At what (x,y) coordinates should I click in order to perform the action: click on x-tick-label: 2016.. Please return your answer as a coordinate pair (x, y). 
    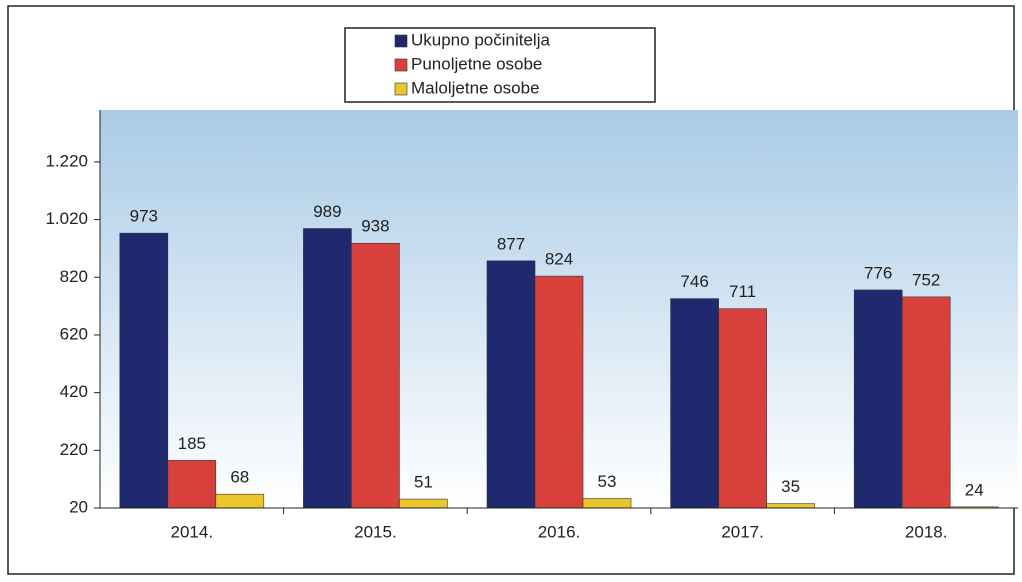
    Looking at the image, I should click on (559, 531).